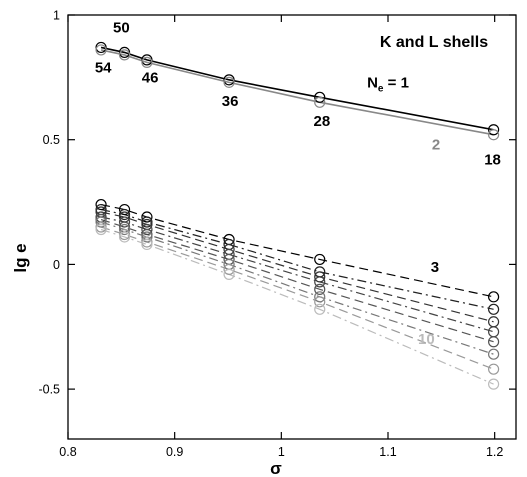  What do you see at coordinates (150, 77) in the screenshot?
I see `annotation-label: 46` at bounding box center [150, 77].